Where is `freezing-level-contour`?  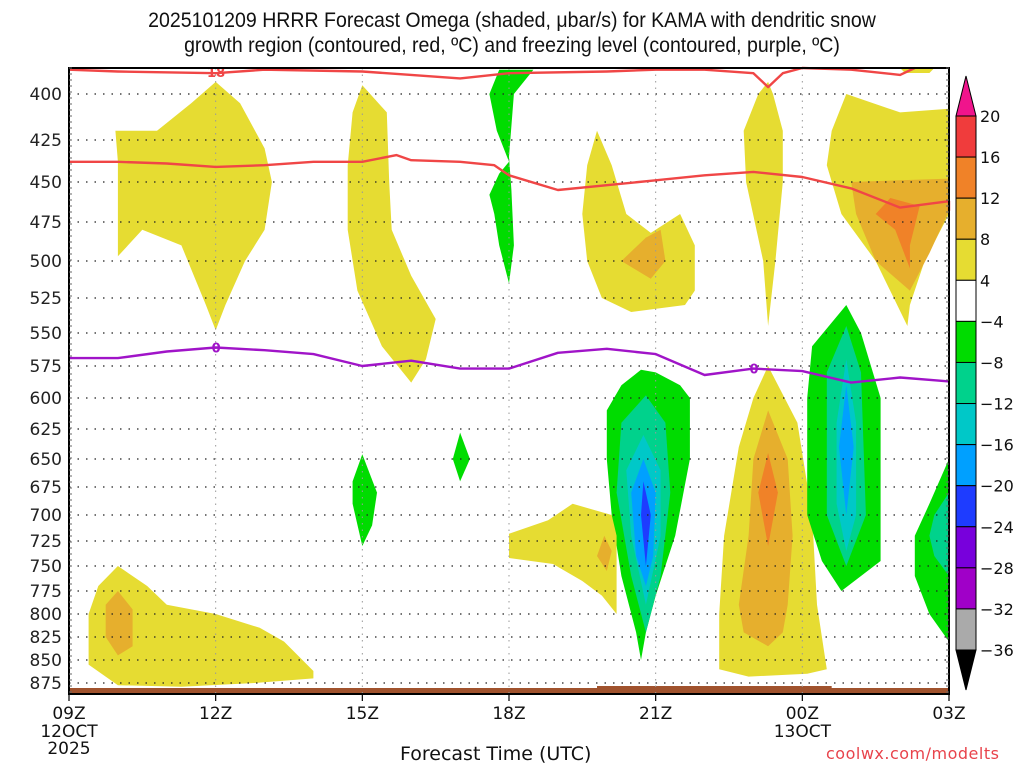
freezing-level-contour is located at coordinates (509, 365).